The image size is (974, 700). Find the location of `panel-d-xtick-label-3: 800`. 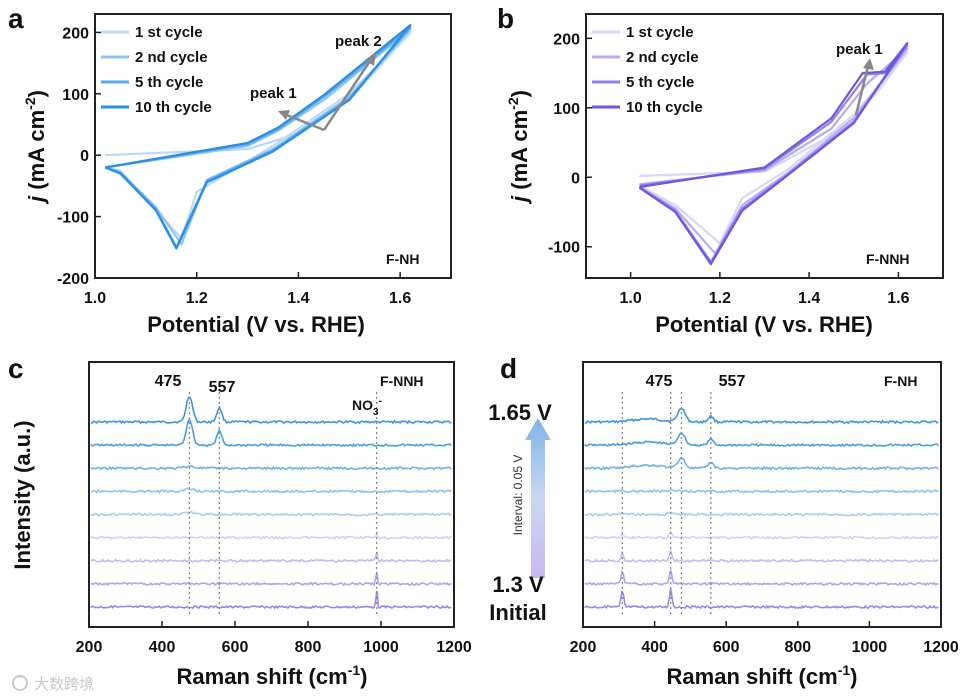

panel-d-xtick-label-3: 800 is located at coordinates (797, 647).